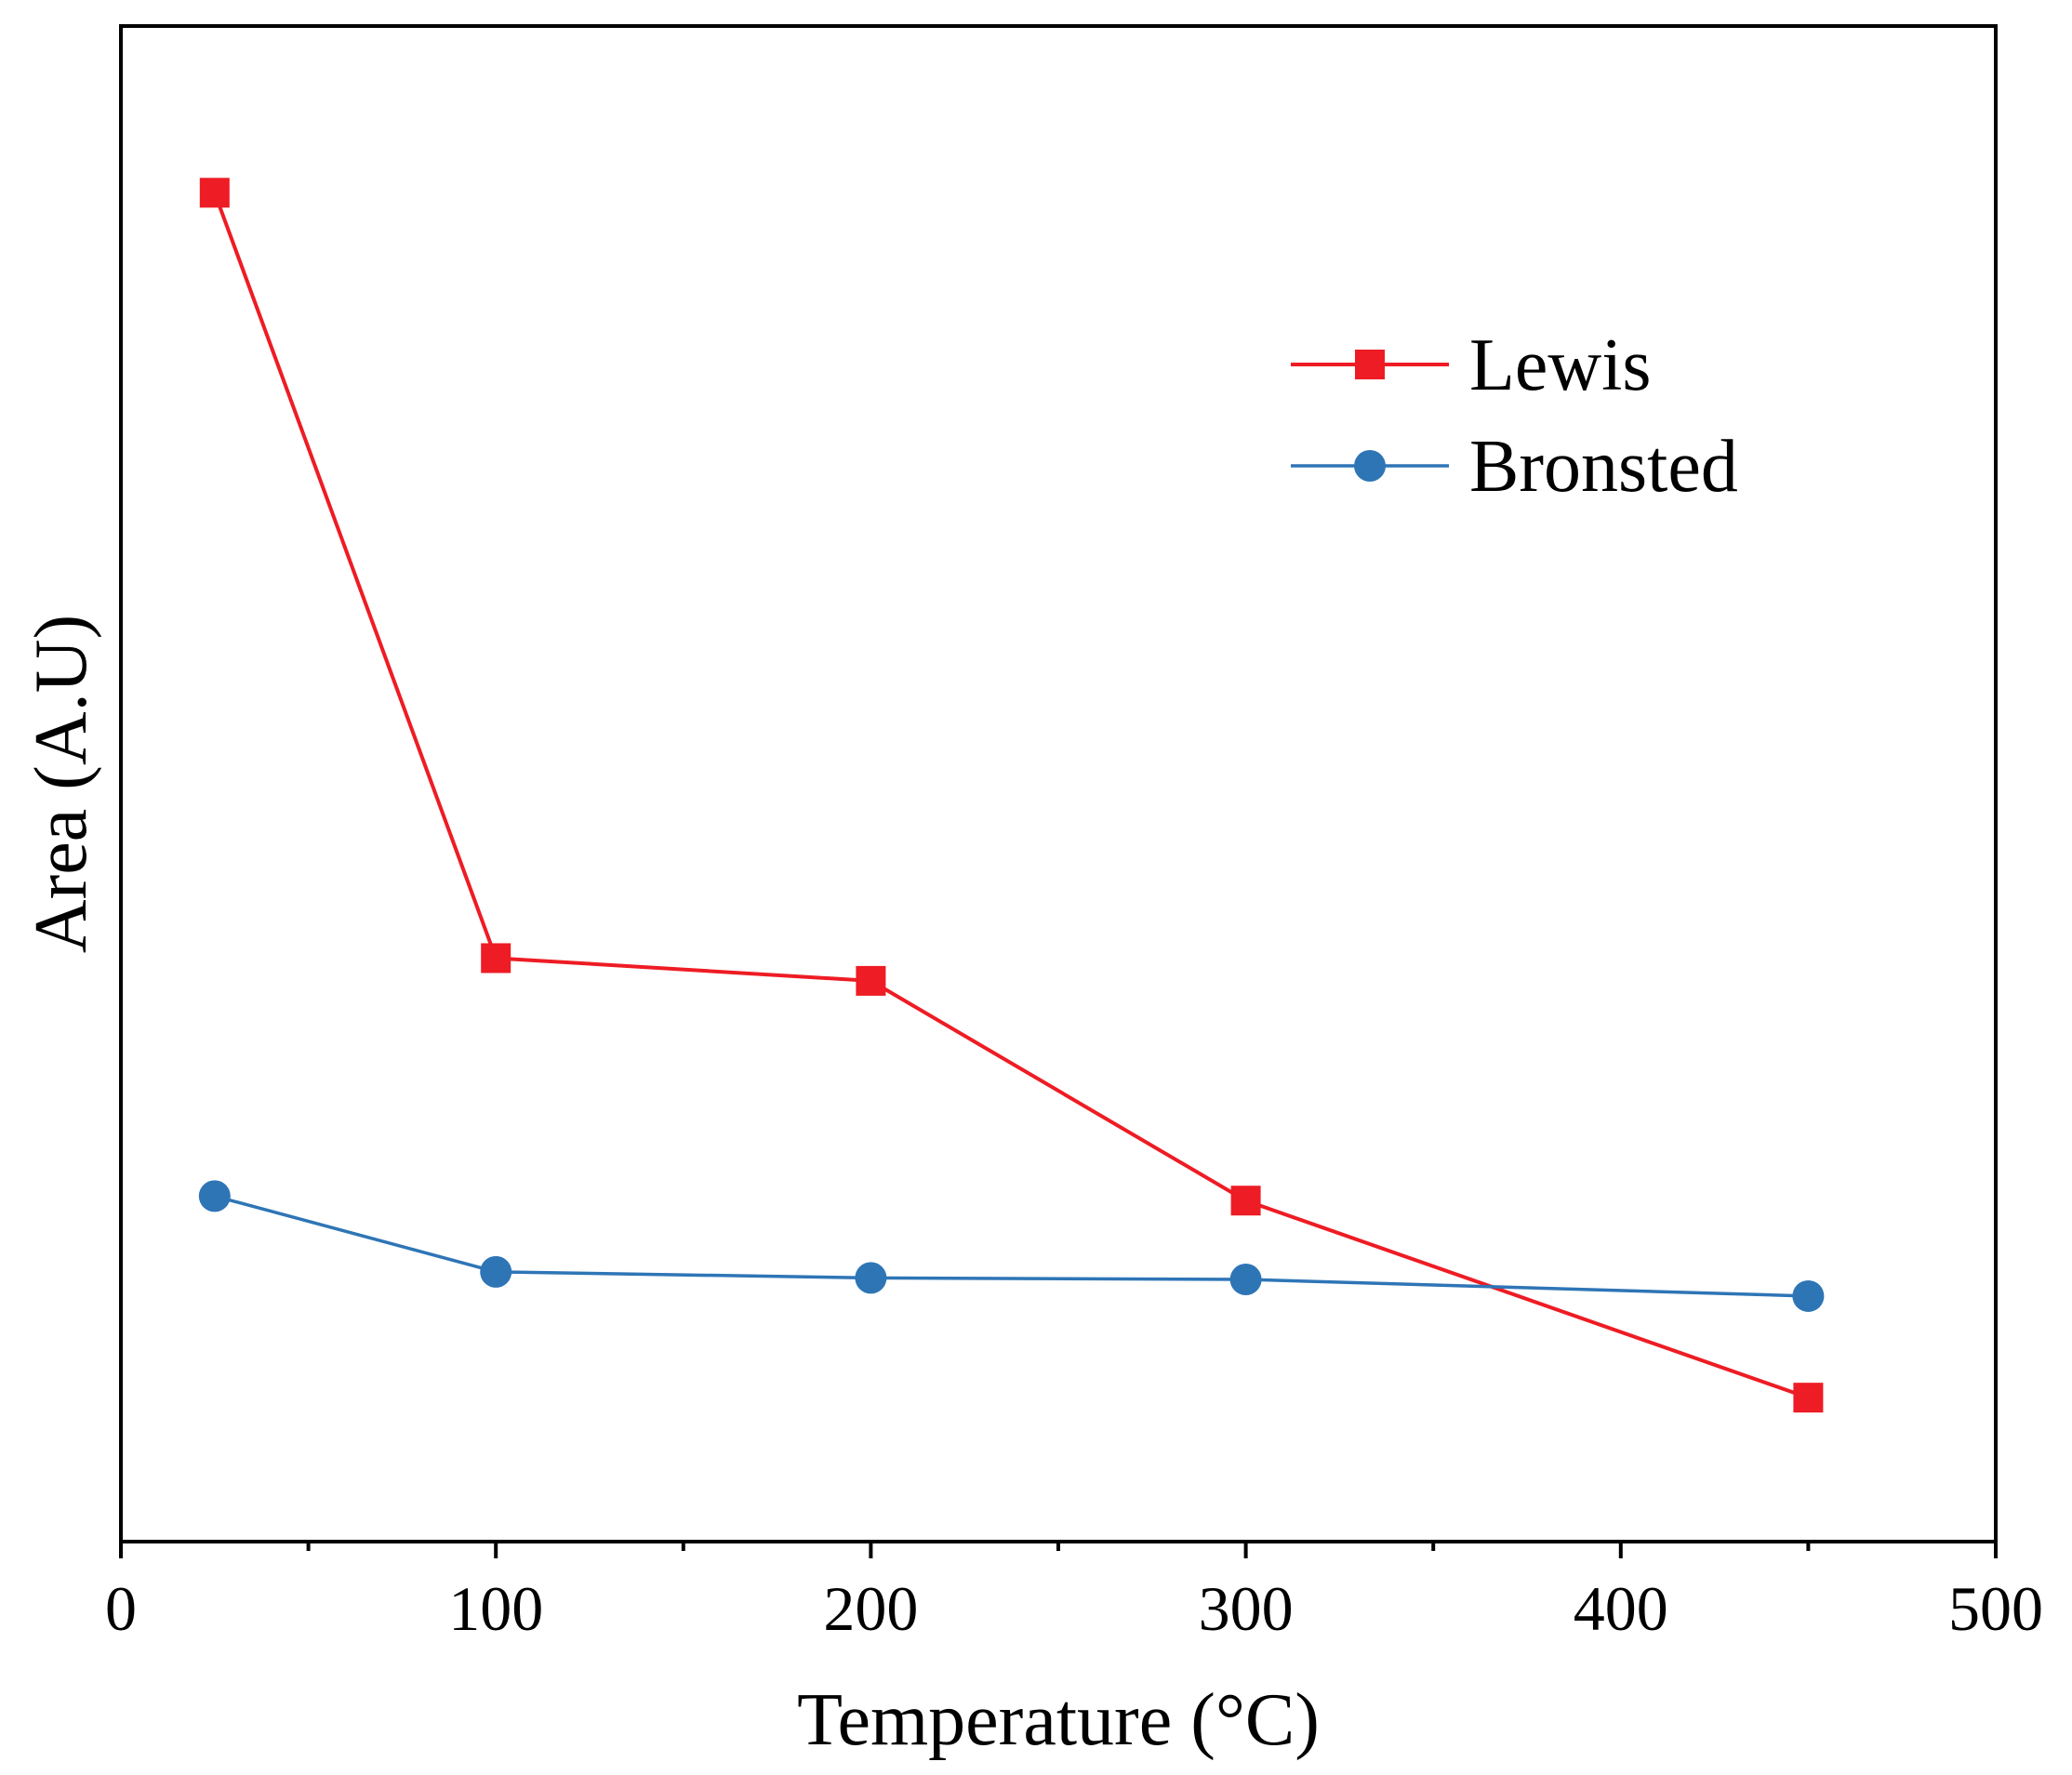  Describe the element at coordinates (1560, 365) in the screenshot. I see `legend-label-lewis: Lewis` at that location.